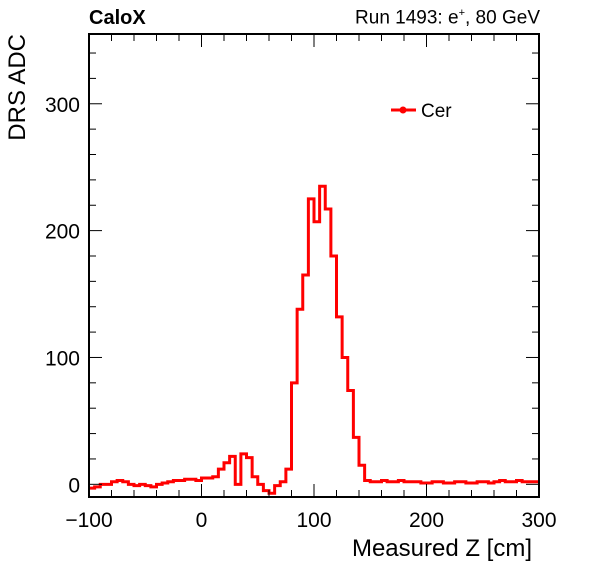 This screenshot has height=572, width=596. What do you see at coordinates (17, 87) in the screenshot?
I see `y-axis-label: DRS ADC` at bounding box center [17, 87].